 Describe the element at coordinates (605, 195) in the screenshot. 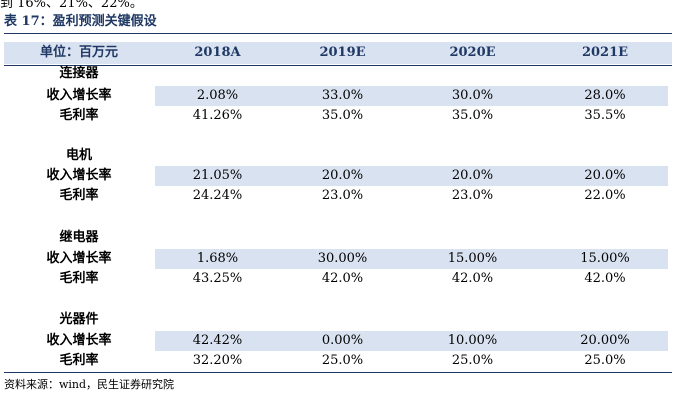

I see `table-cell: 22.0%` at that location.